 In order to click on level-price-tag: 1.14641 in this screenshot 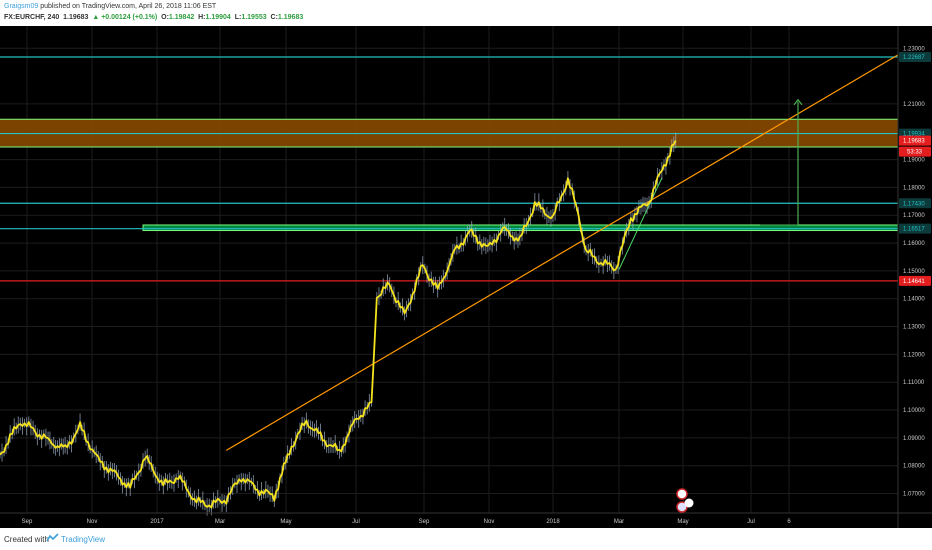, I will do `click(914, 282)`.